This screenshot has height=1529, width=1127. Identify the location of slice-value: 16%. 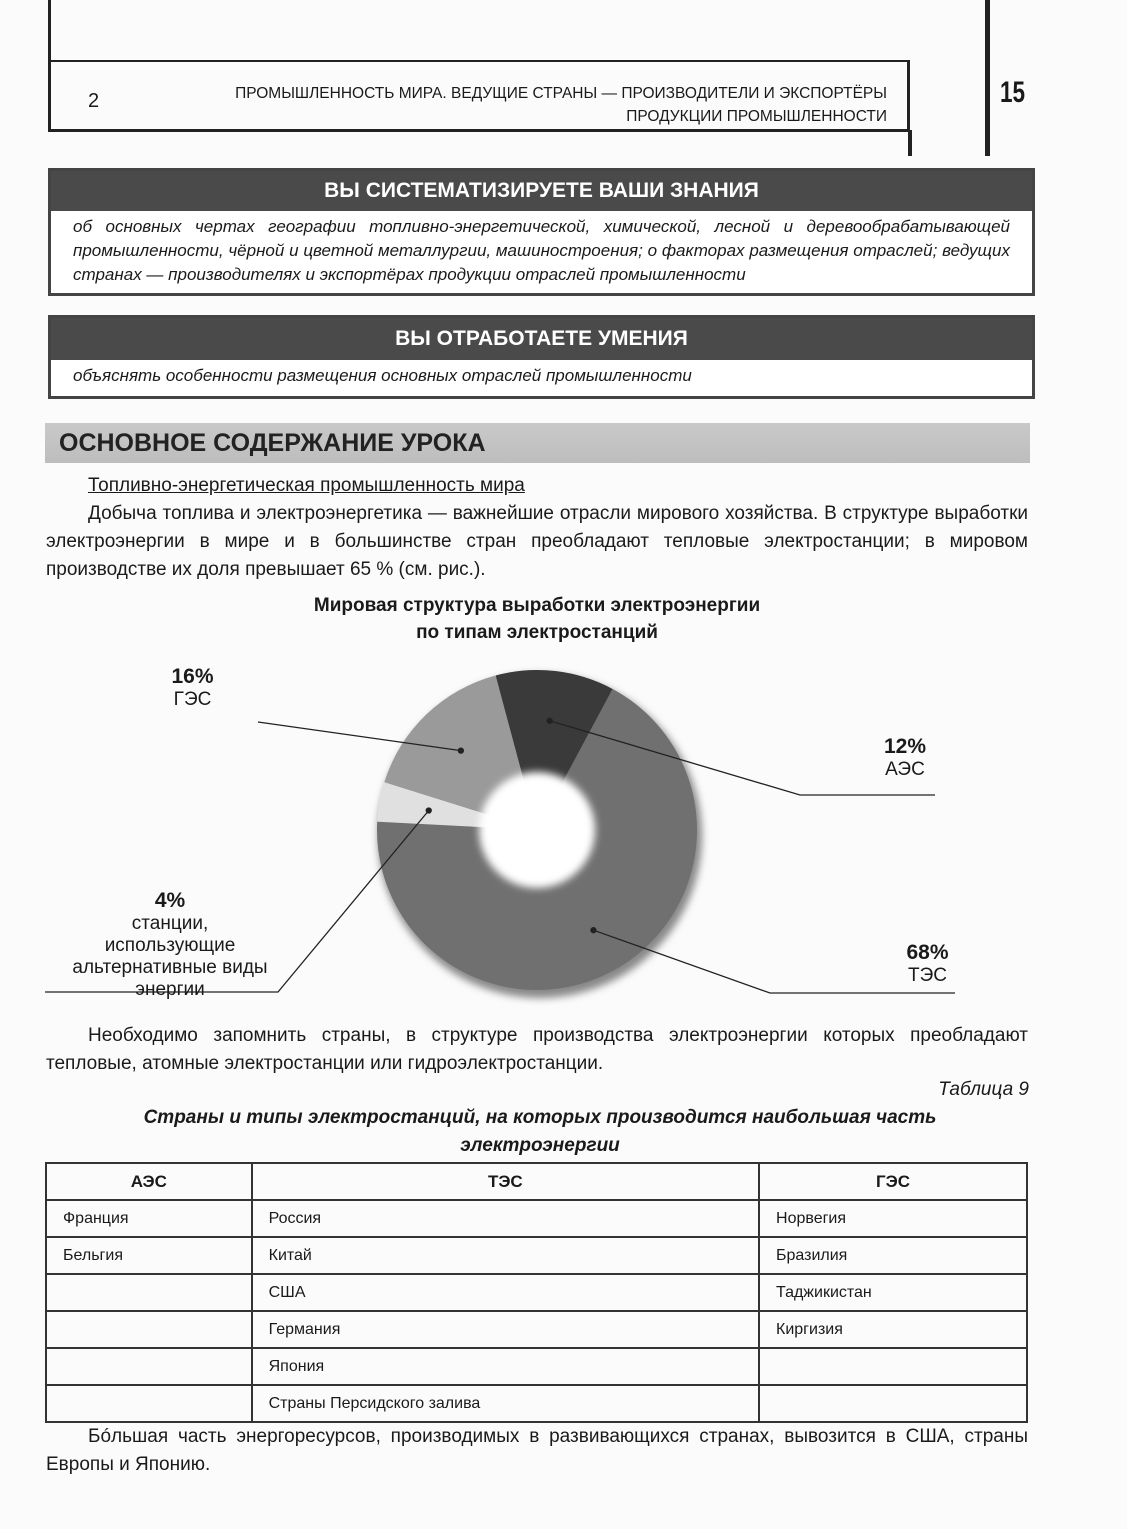
(192, 676).